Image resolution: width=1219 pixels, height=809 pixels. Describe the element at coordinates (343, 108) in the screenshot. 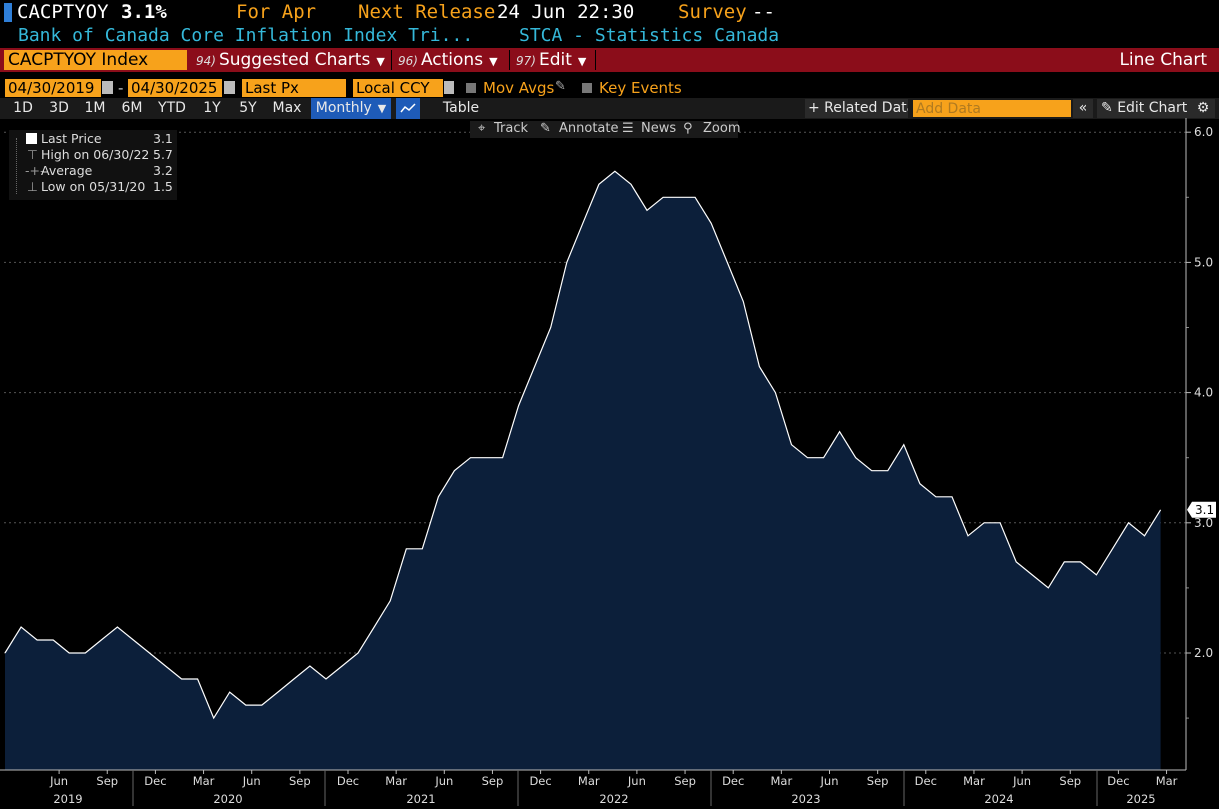

I see `frequency-label: Monthly` at that location.